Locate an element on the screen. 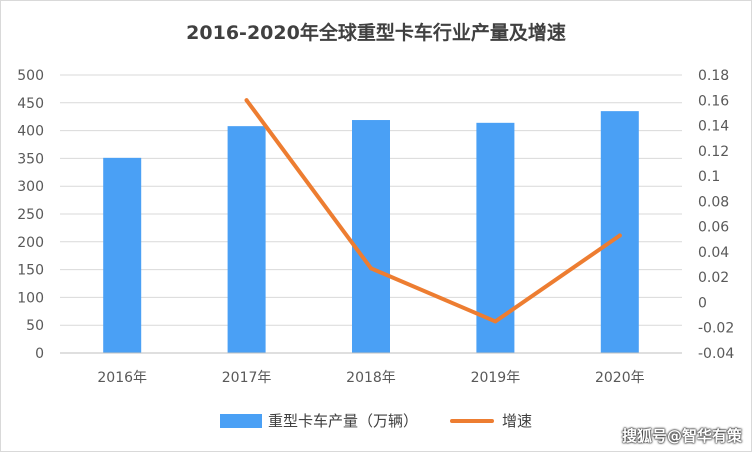  y-right-tick-label: 0 is located at coordinates (702, 303).